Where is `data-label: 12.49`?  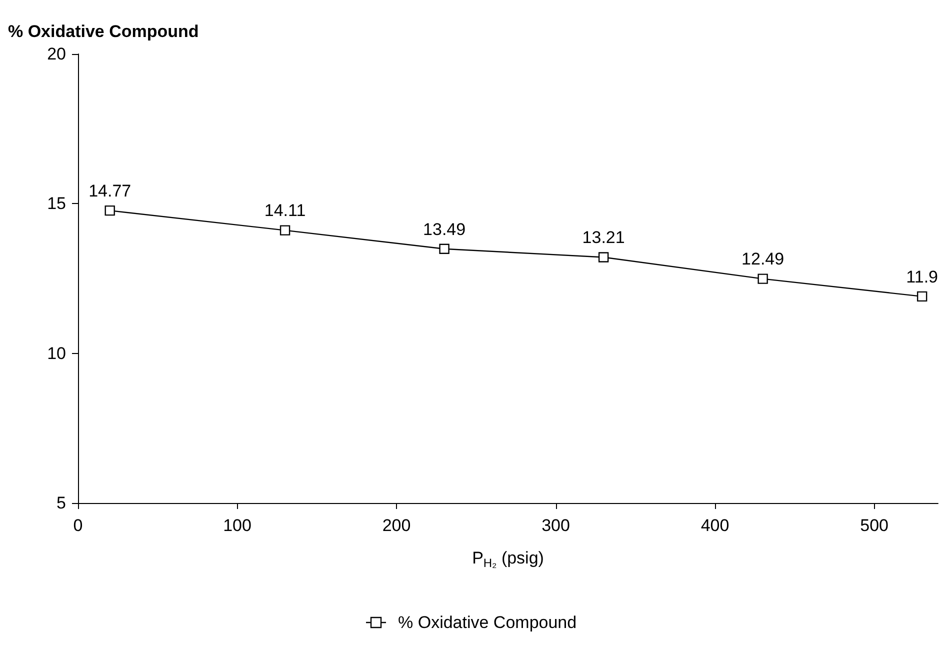
data-label: 12.49 is located at coordinates (763, 259).